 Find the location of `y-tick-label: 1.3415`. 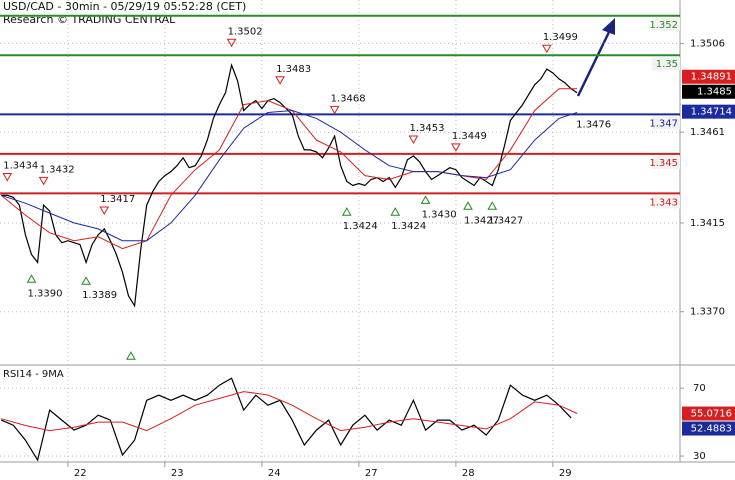

y-tick-label: 1.3415 is located at coordinates (707, 223).